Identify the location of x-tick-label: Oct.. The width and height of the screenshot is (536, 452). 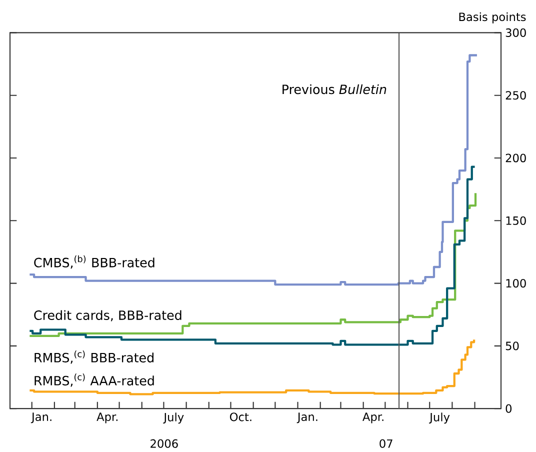
(241, 417).